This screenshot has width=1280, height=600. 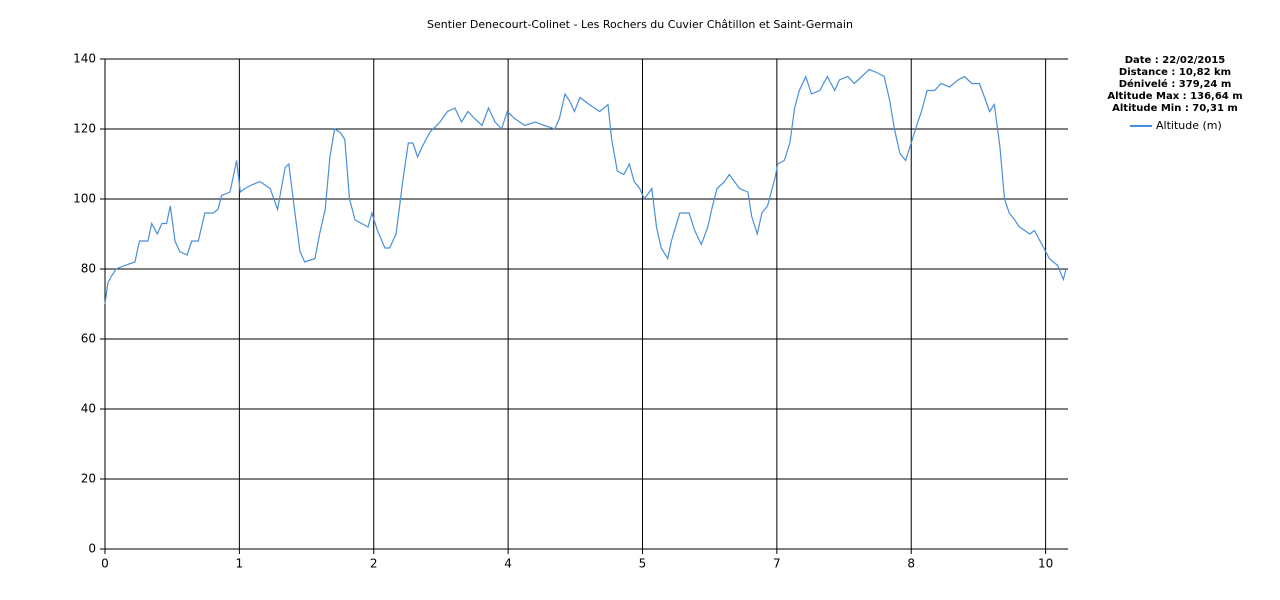 What do you see at coordinates (88, 269) in the screenshot?
I see `y-tick-label: 80` at bounding box center [88, 269].